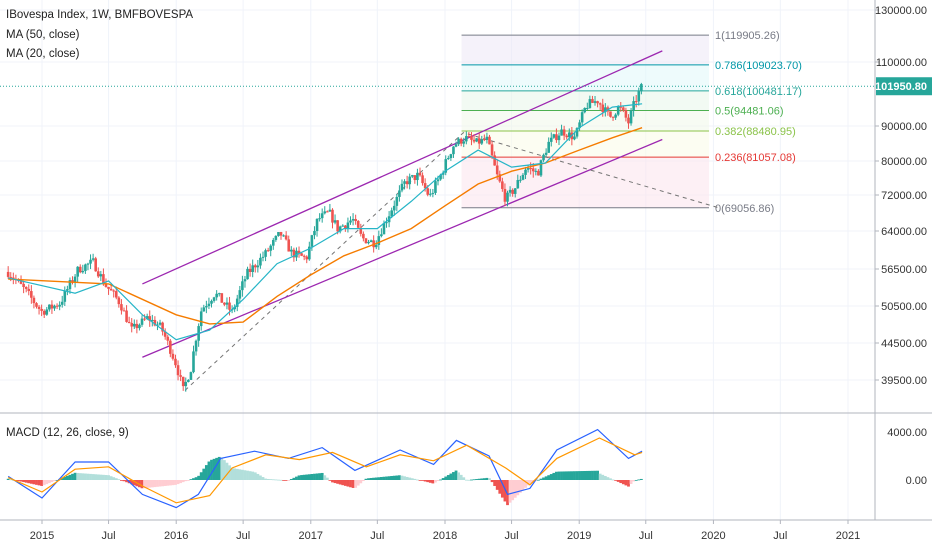  Describe the element at coordinates (749, 112) in the screenshot. I see `fib-level-label: 0.5(94481.06)` at that location.